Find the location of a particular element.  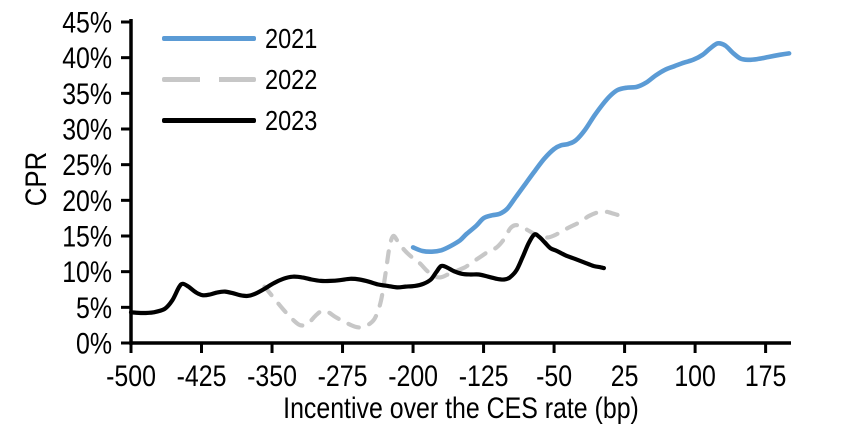

y-tick-label: 15% is located at coordinates (87, 236).